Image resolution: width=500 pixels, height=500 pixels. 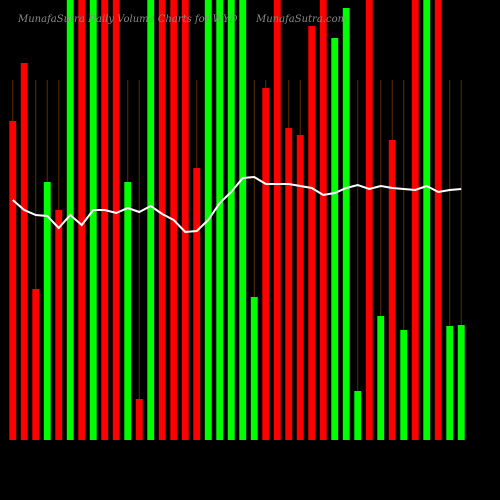 I want to click on chart-subtitle: MunafaSutra.com, so click(x=301, y=19).